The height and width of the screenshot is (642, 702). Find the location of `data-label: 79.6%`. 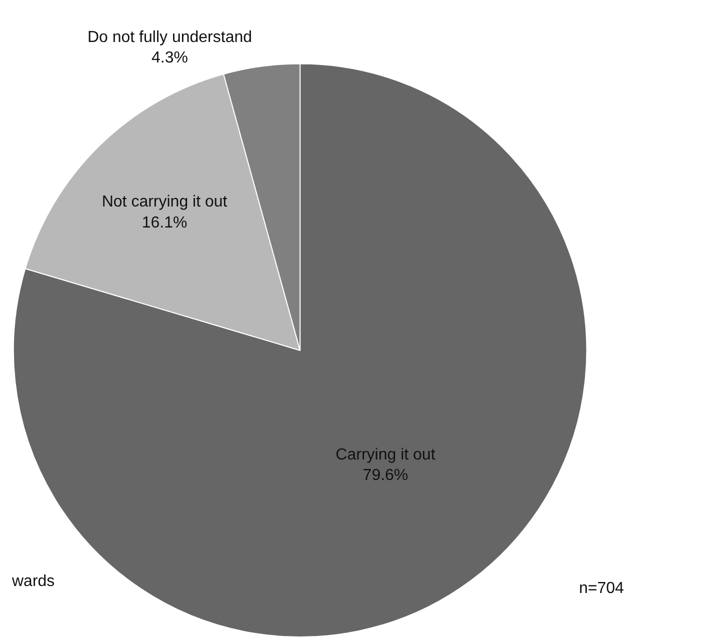

data-label: 79.6% is located at coordinates (385, 475).